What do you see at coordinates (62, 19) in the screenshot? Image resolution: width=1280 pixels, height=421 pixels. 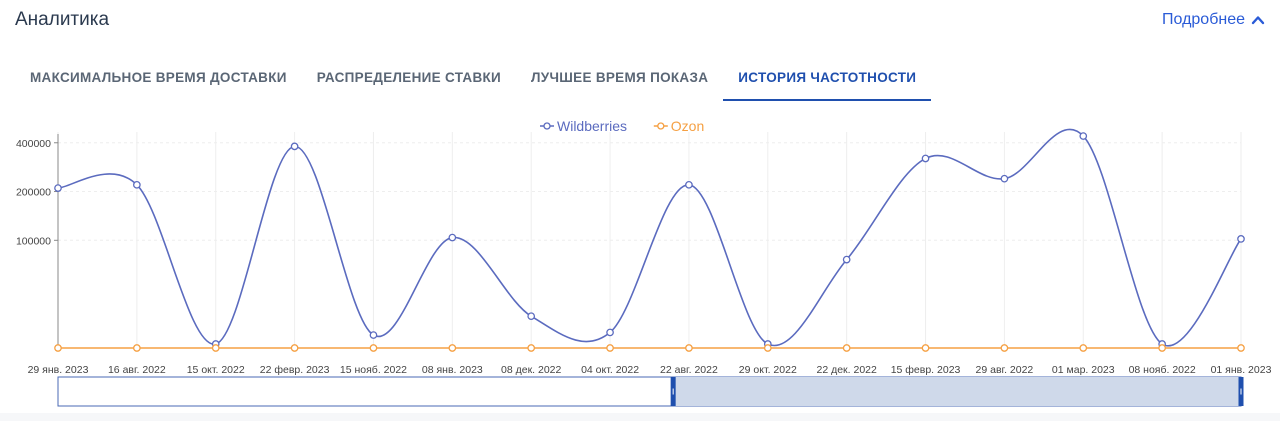 I see `page-title: Аналитика` at bounding box center [62, 19].